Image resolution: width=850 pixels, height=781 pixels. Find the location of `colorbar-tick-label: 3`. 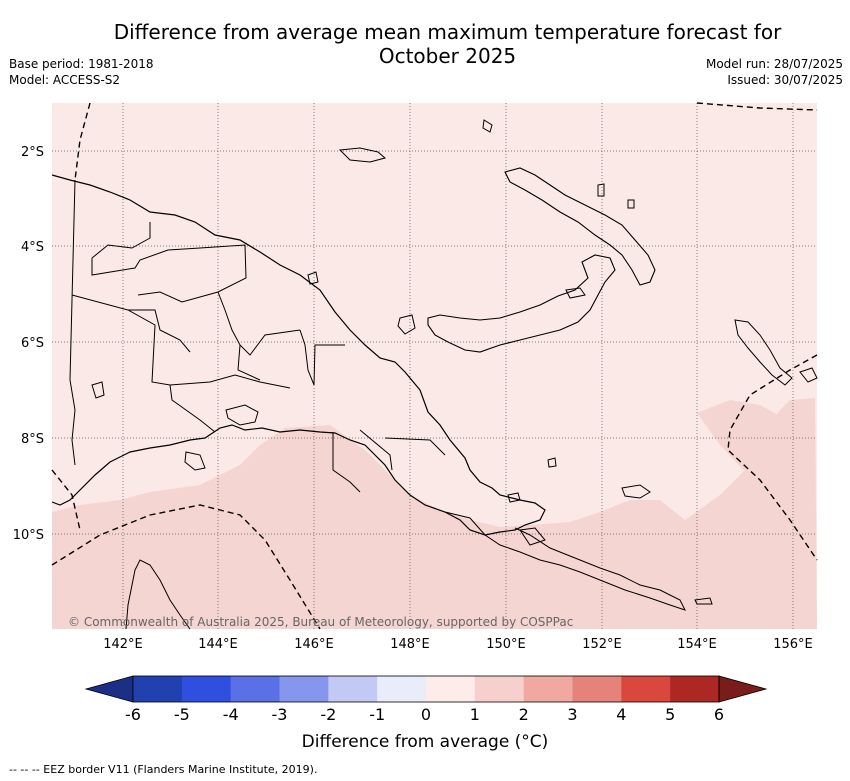

colorbar-tick-label: 3 is located at coordinates (572, 714).